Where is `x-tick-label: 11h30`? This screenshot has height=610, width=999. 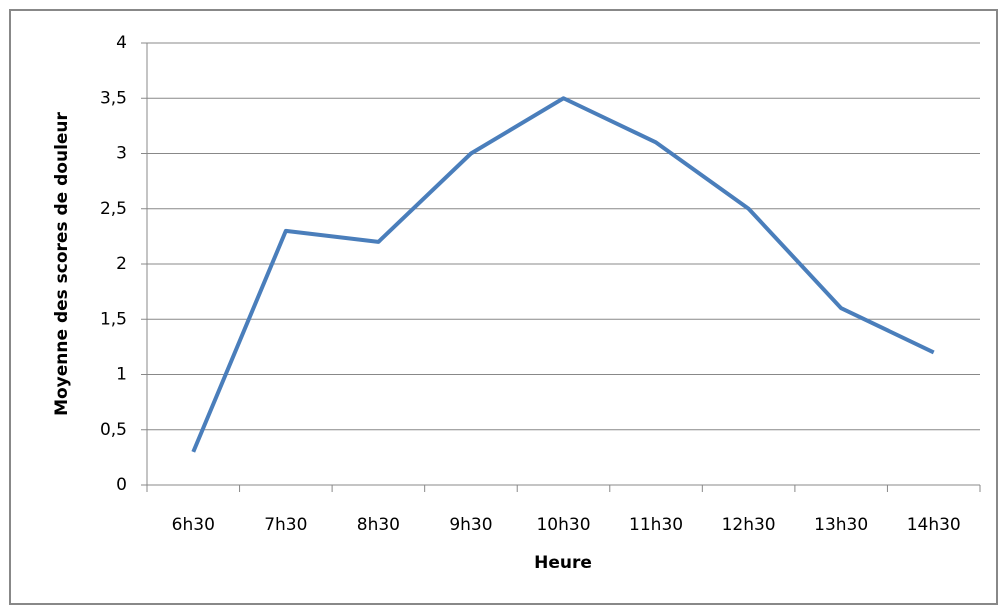 x-tick-label: 11h30 is located at coordinates (656, 525).